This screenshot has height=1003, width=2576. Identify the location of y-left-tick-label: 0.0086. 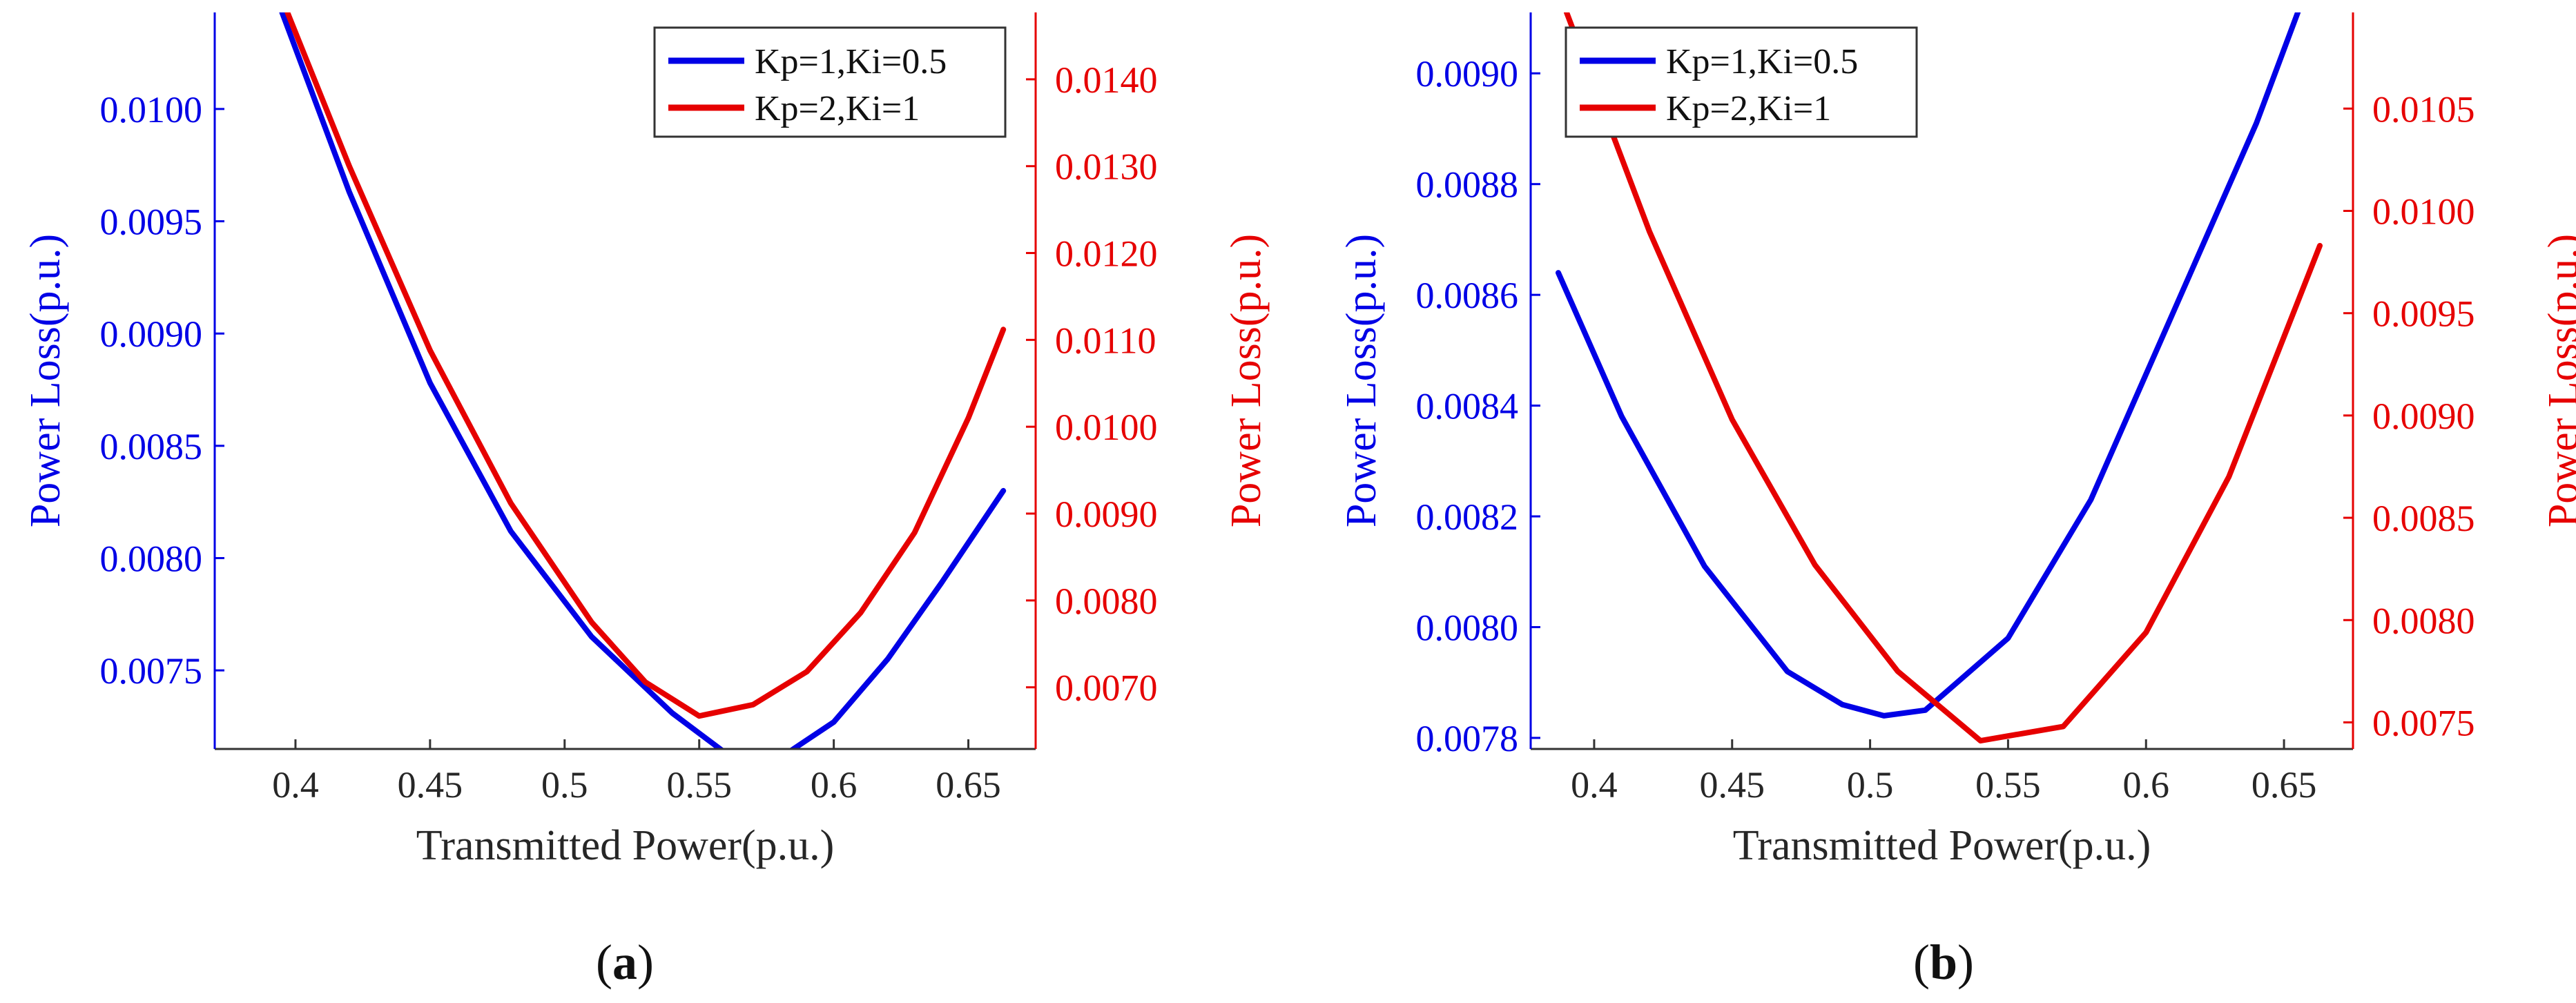
(1468, 296).